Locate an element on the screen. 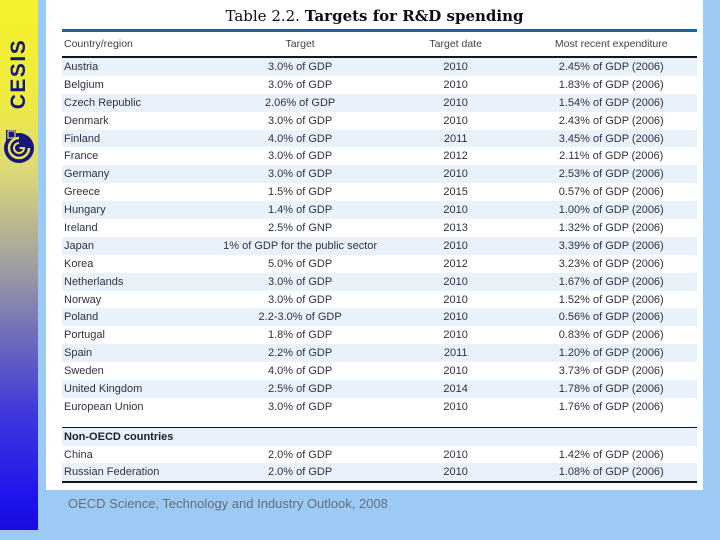 This screenshot has height=540, width=720. cell-country: Denmark is located at coordinates (86, 120).